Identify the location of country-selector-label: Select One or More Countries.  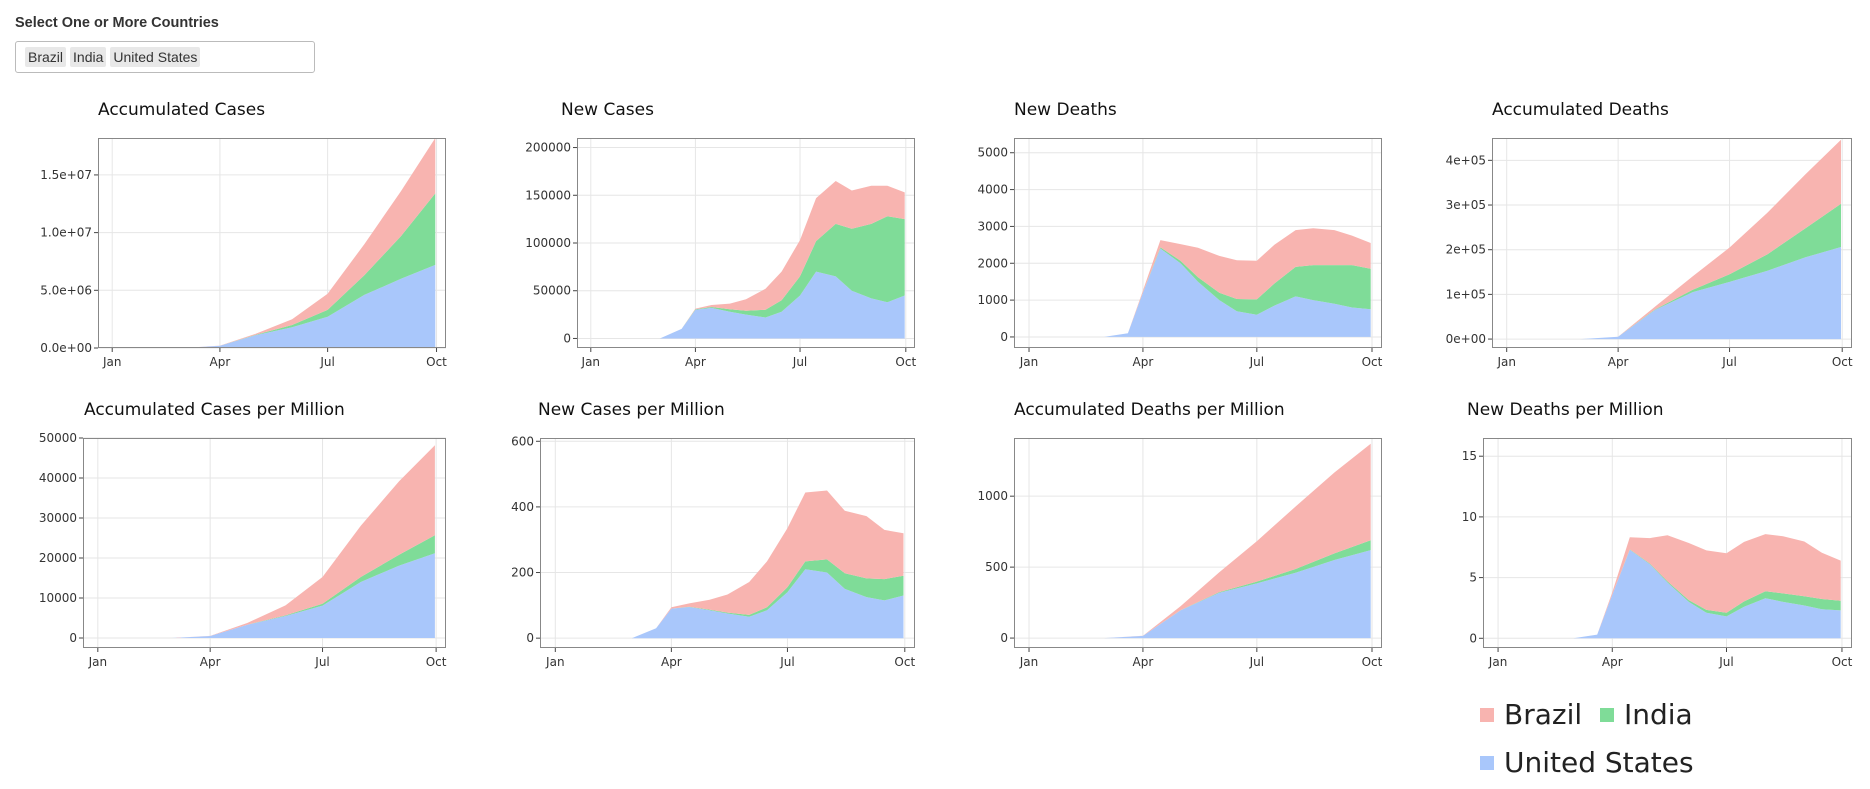
(117, 23).